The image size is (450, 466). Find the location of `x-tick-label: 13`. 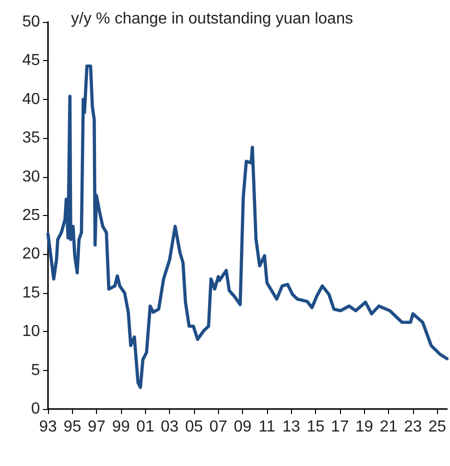

x-tick-label: 13 is located at coordinates (291, 427).